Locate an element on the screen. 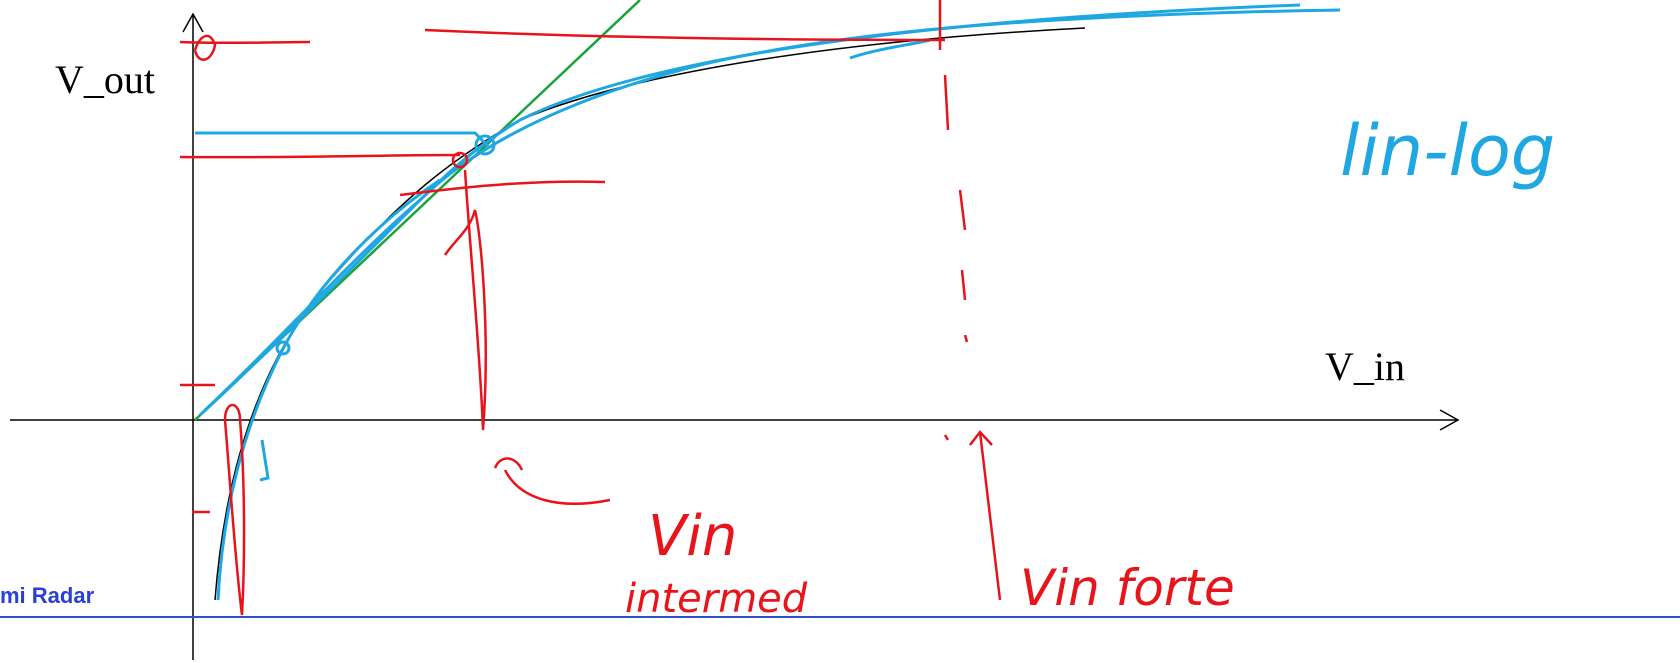 The image size is (1680, 663). y-axis-label: V_out is located at coordinates (105, 79).